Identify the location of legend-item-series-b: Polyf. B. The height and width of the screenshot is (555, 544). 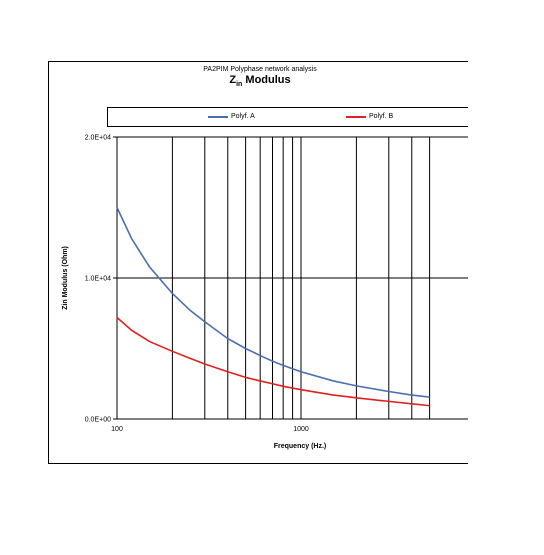
(369, 116).